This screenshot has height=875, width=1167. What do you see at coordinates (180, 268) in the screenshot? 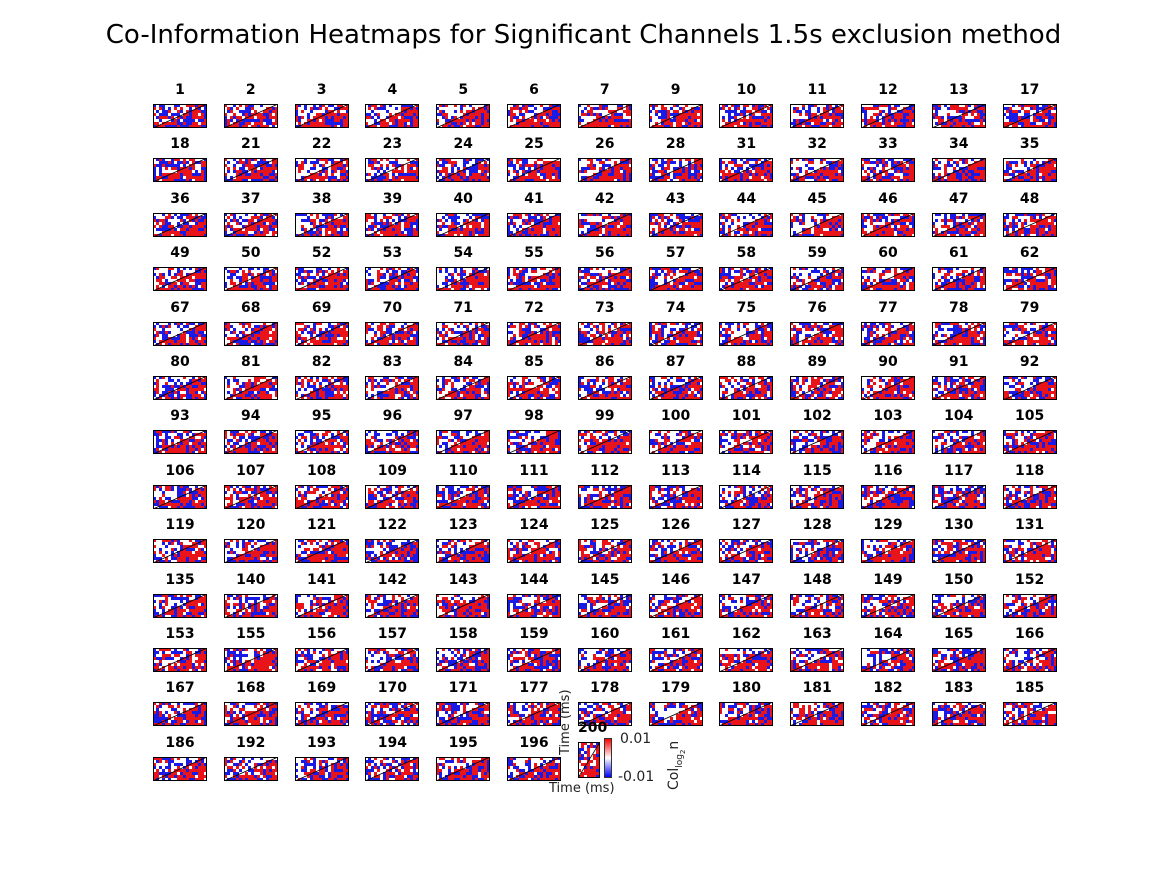
I see `heatmap-panel: 49` at bounding box center [180, 268].